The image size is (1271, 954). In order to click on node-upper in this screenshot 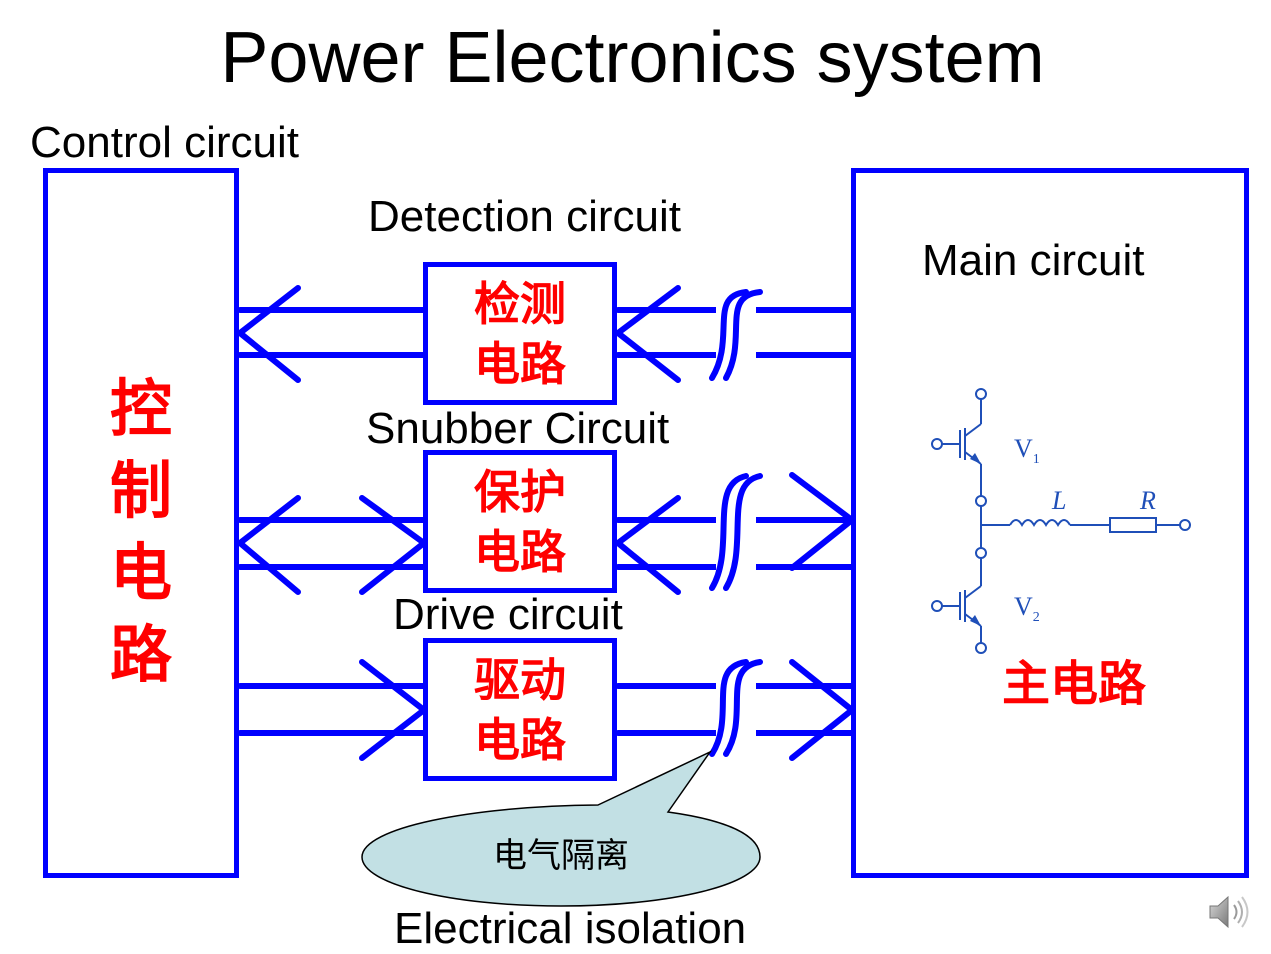, I will do `click(981, 501)`.